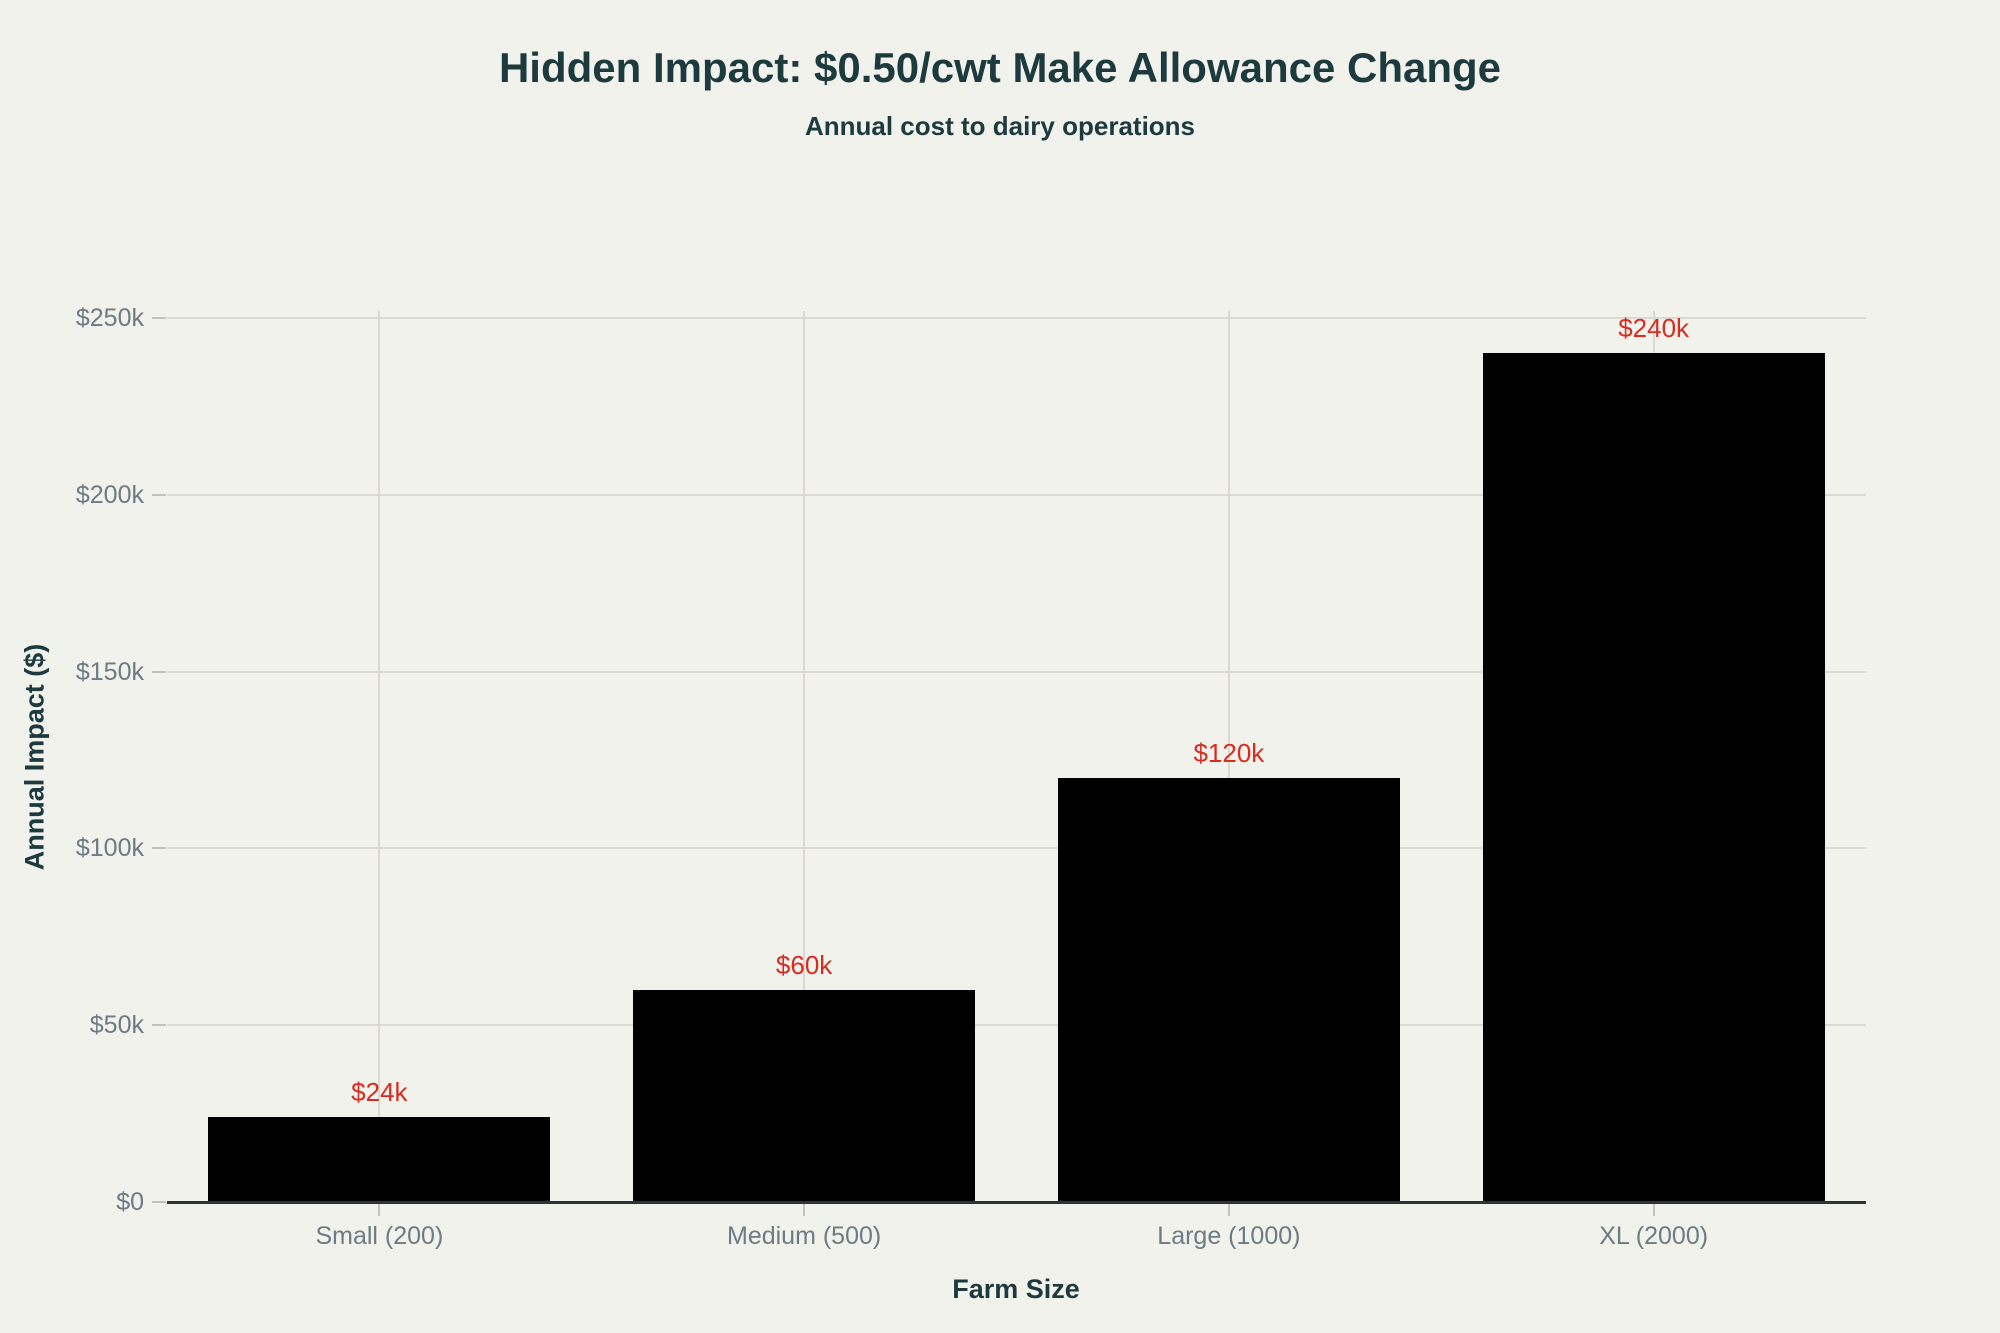 The height and width of the screenshot is (1333, 2000). I want to click on bar-value-label: $240k, so click(1654, 328).